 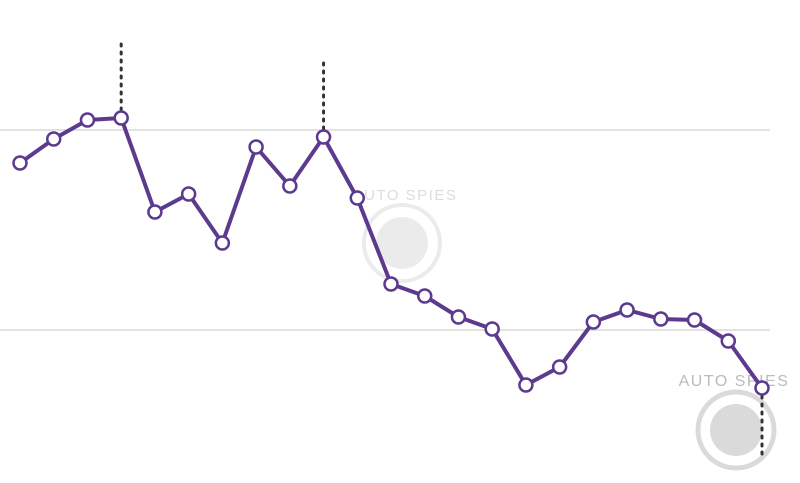 I want to click on watermark-corner, so click(x=736, y=430).